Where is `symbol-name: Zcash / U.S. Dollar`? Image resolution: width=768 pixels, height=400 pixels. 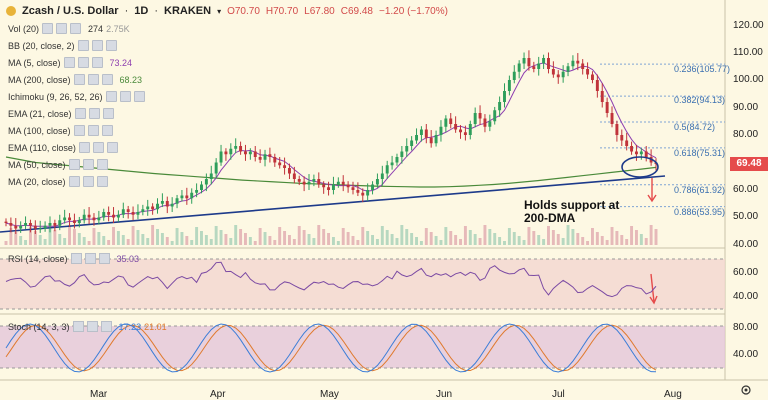 symbol-name: Zcash / U.S. Dollar is located at coordinates (70, 11).